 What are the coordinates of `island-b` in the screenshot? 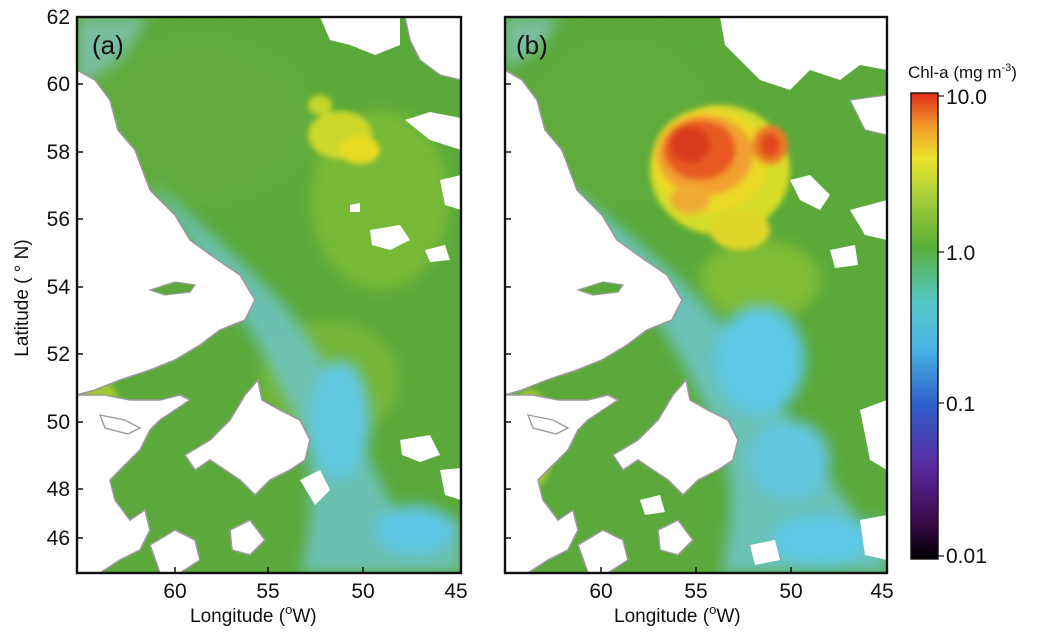 It's located at (548, 424).